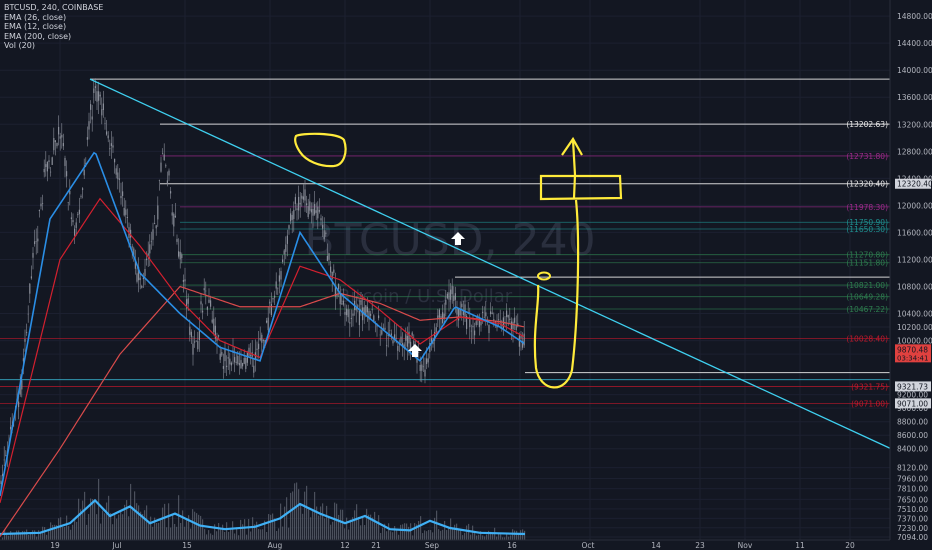 The height and width of the screenshot is (550, 932). I want to click on time-tick-7: 16, so click(512, 545).